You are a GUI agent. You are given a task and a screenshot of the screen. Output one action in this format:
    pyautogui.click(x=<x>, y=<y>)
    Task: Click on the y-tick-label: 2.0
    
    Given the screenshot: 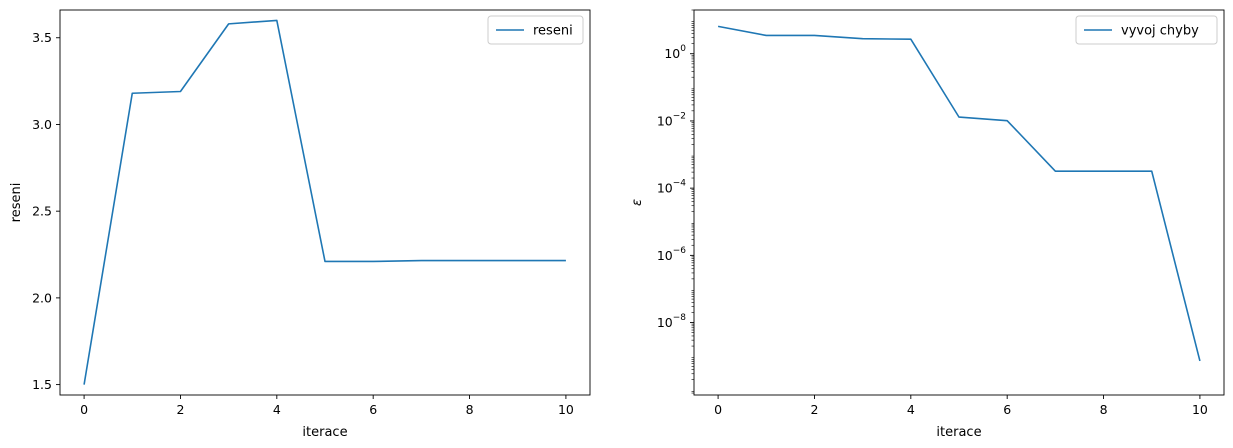 What is the action you would take?
    pyautogui.click(x=42, y=297)
    